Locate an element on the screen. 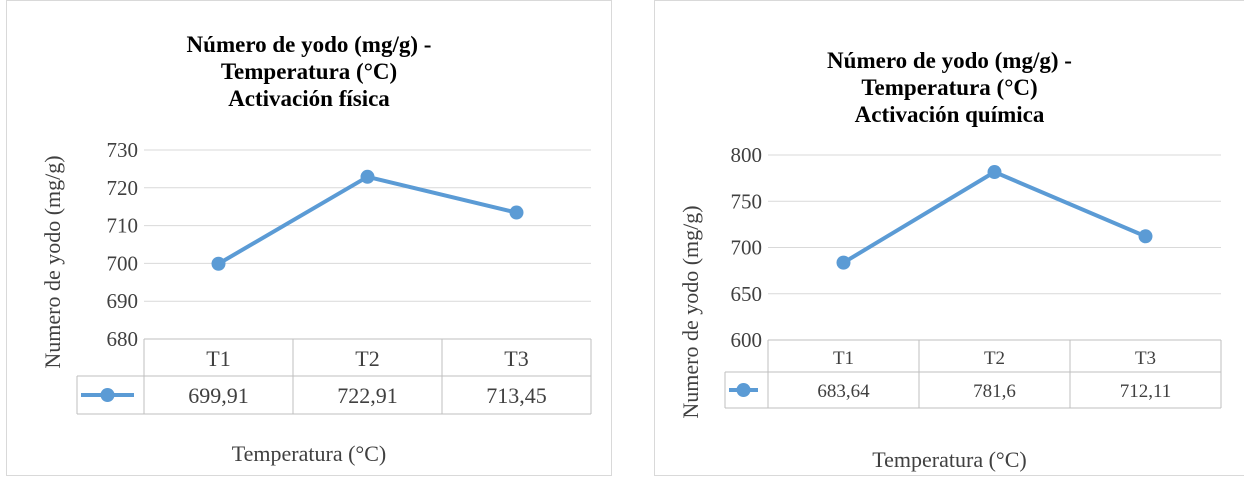 The image size is (1244, 477). y-tick-label: 600 is located at coordinates (747, 340).